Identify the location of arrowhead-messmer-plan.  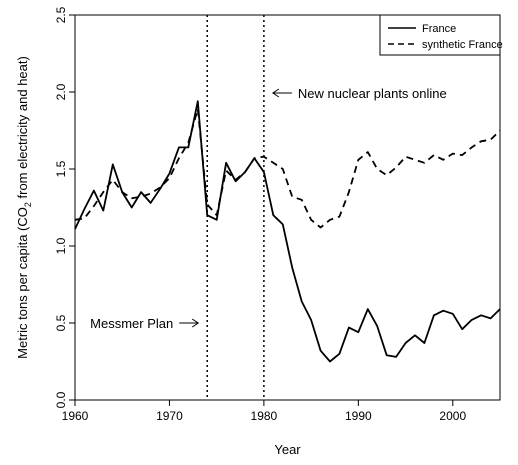
(195, 323).